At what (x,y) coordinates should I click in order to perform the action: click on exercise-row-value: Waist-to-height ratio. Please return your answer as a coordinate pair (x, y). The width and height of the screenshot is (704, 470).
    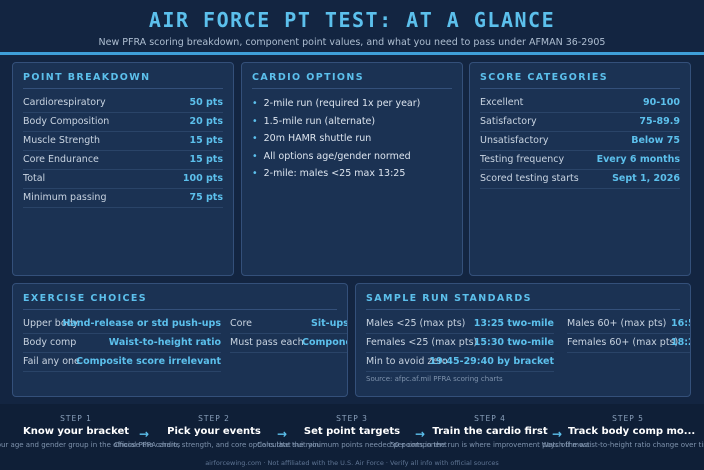
    Looking at the image, I should click on (164, 342).